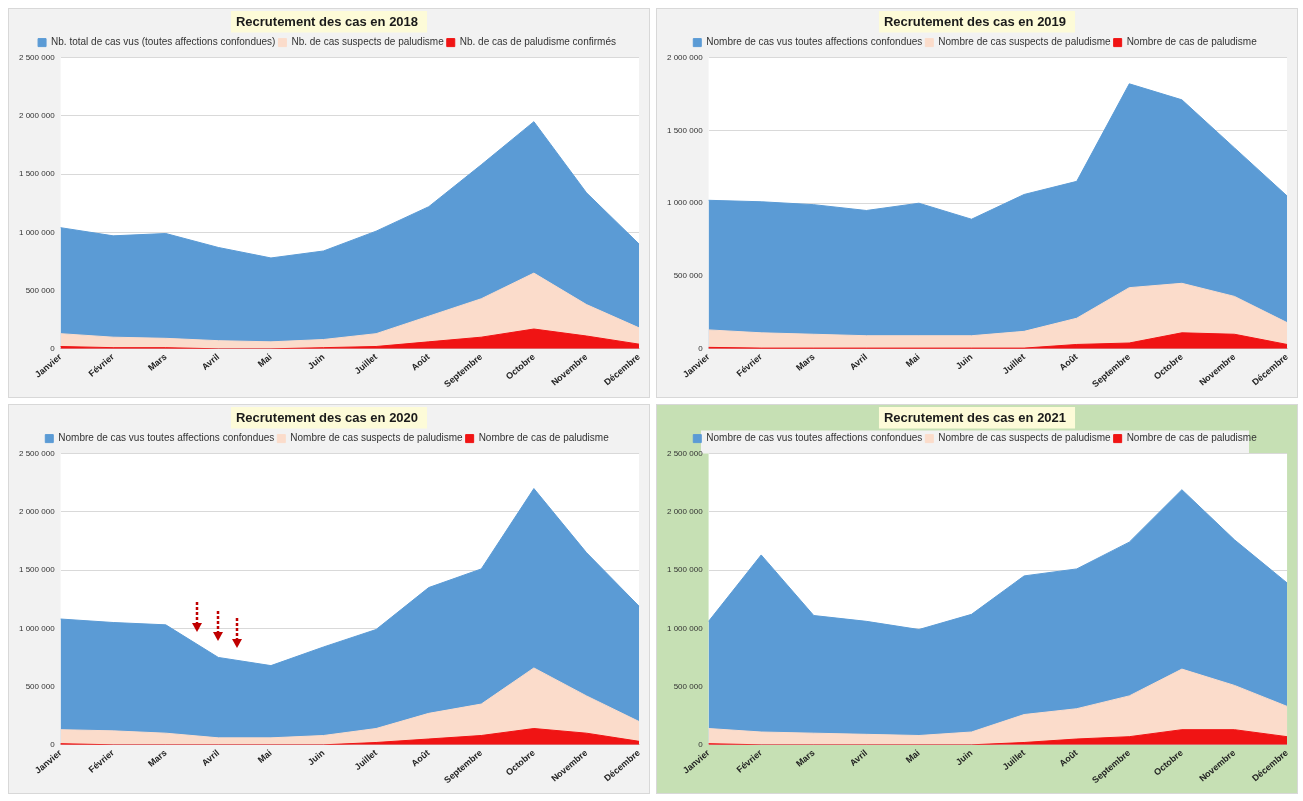 Image resolution: width=1303 pixels, height=801 pixels. What do you see at coordinates (327, 418) in the screenshot?
I see `chart-title: Recrutement des cas en 2020` at bounding box center [327, 418].